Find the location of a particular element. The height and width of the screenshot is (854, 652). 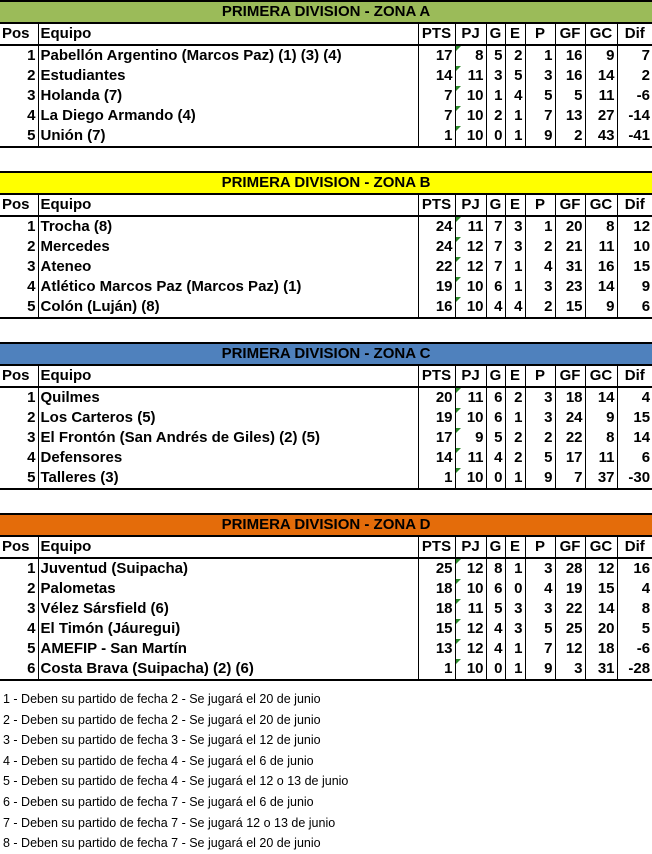

cell-dif: 2 is located at coordinates (634, 76).